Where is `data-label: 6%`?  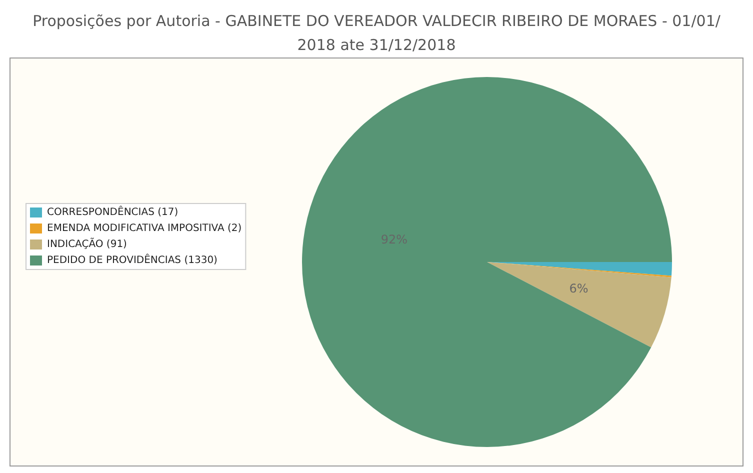
data-label: 6% is located at coordinates (578, 289).